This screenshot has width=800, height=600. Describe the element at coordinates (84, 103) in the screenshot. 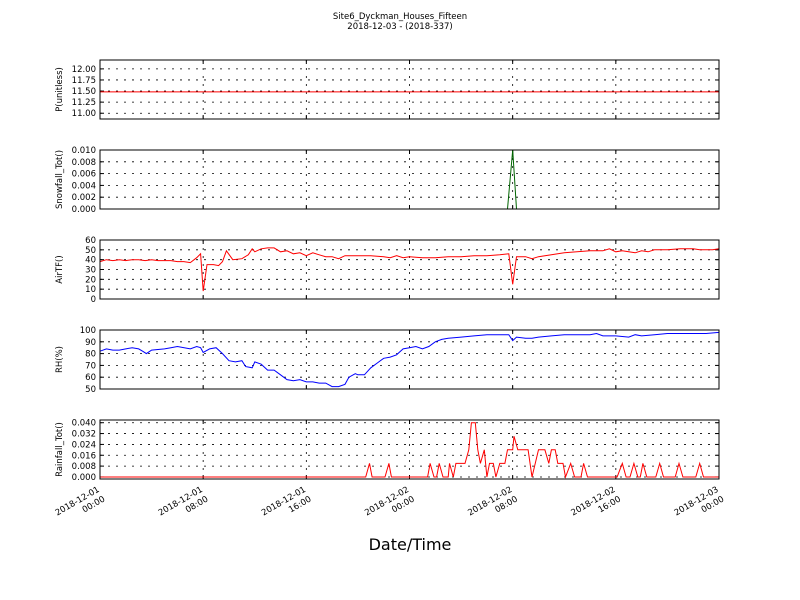

I see `y-tick-label: 11.25` at that location.